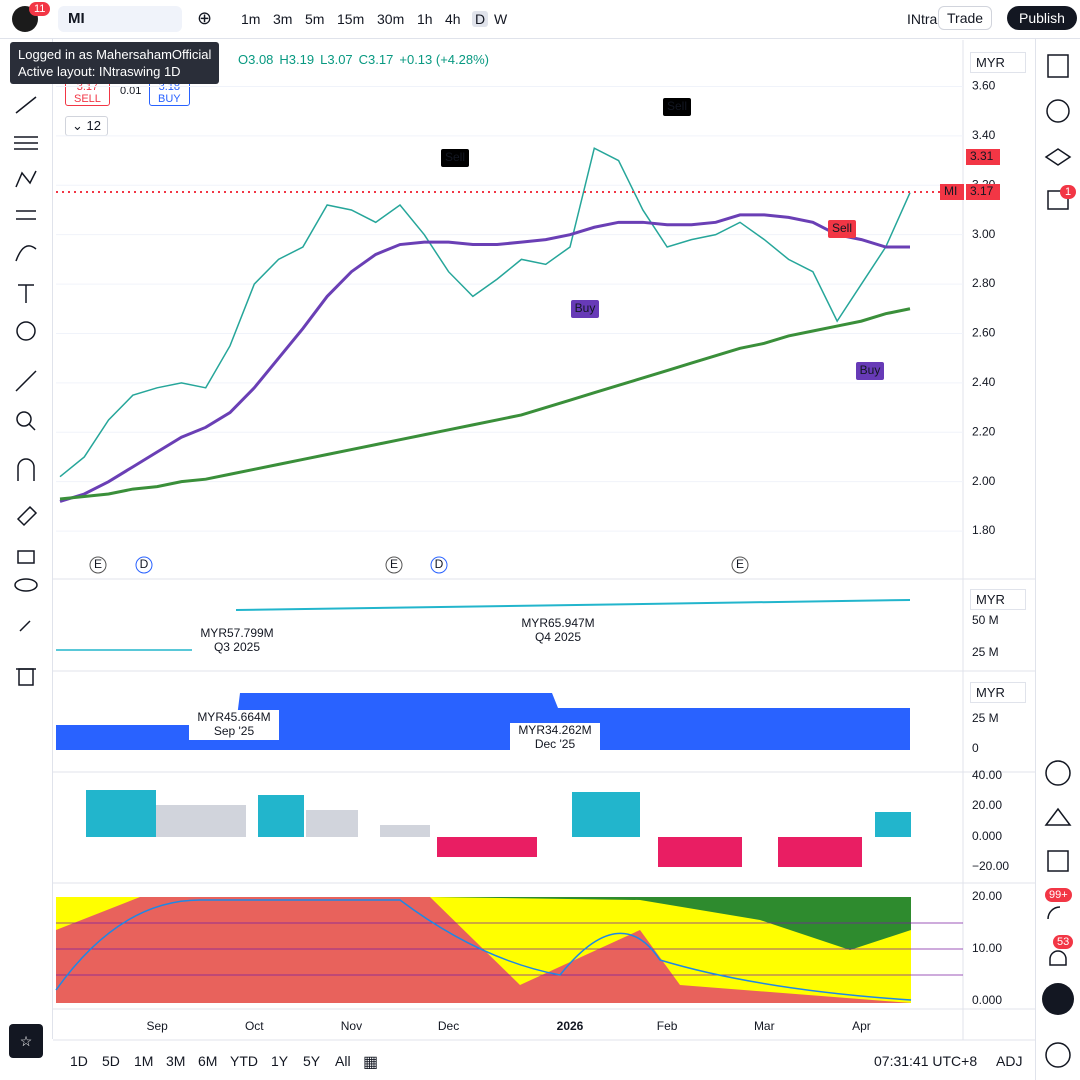 The height and width of the screenshot is (1080, 1080). I want to click on tool-icons, so click(26, 391).